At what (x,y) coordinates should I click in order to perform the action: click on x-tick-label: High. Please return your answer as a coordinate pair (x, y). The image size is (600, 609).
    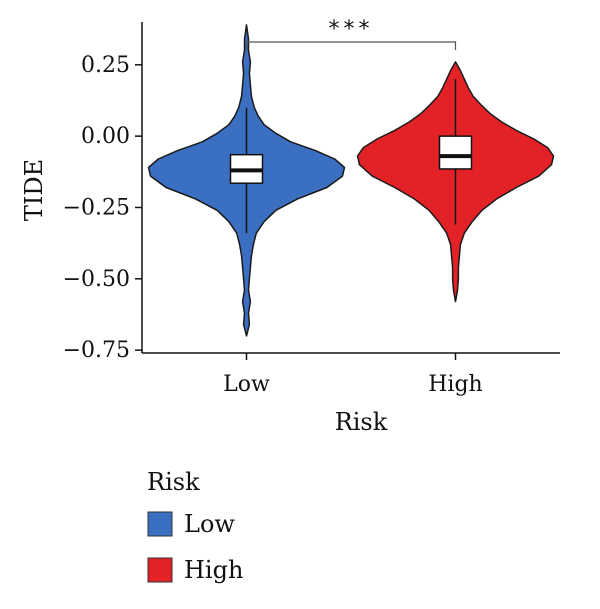
    Looking at the image, I should click on (455, 384).